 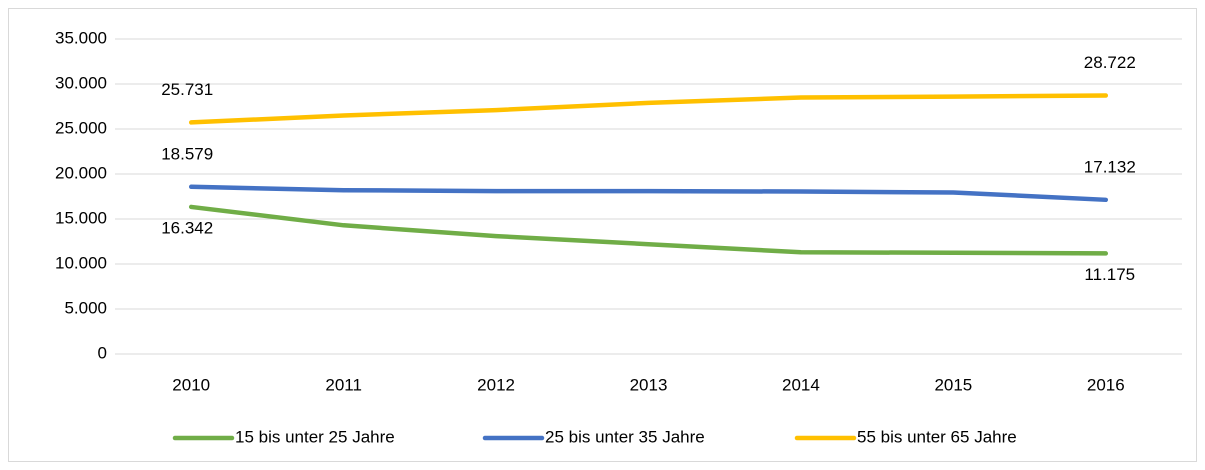 I want to click on x-tick-label: 2013, so click(x=649, y=384).